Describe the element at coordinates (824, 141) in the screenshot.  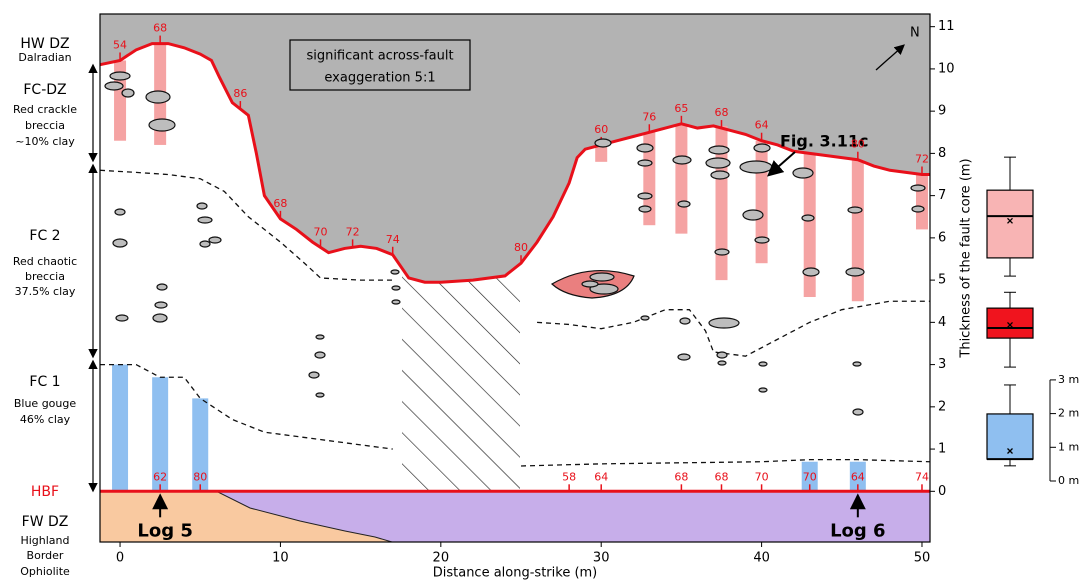
I see `figure-ref: Fig. 3.11c` at that location.